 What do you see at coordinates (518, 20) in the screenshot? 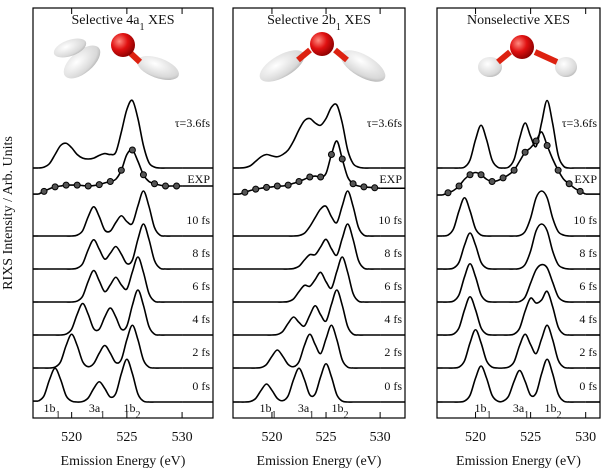
I see `panel-title: Nonselective XES` at bounding box center [518, 20].